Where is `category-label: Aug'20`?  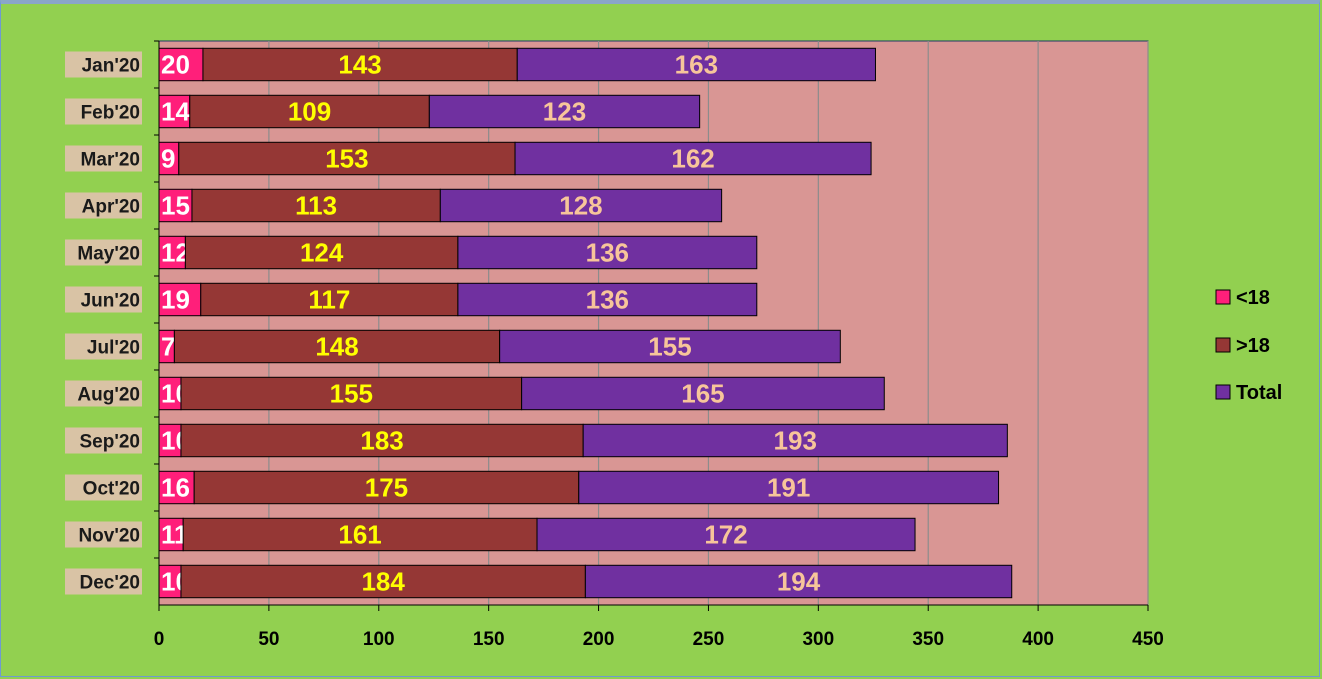 category-label: Aug'20 is located at coordinates (108, 395).